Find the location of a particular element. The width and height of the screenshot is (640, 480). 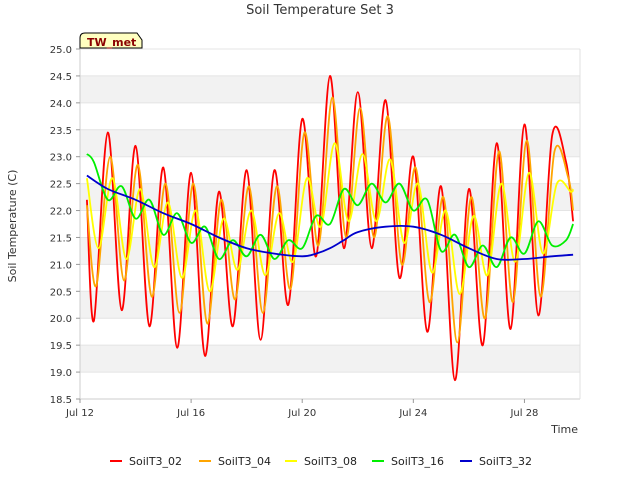

legend-item: SoilT3_32 is located at coordinates (496, 461).